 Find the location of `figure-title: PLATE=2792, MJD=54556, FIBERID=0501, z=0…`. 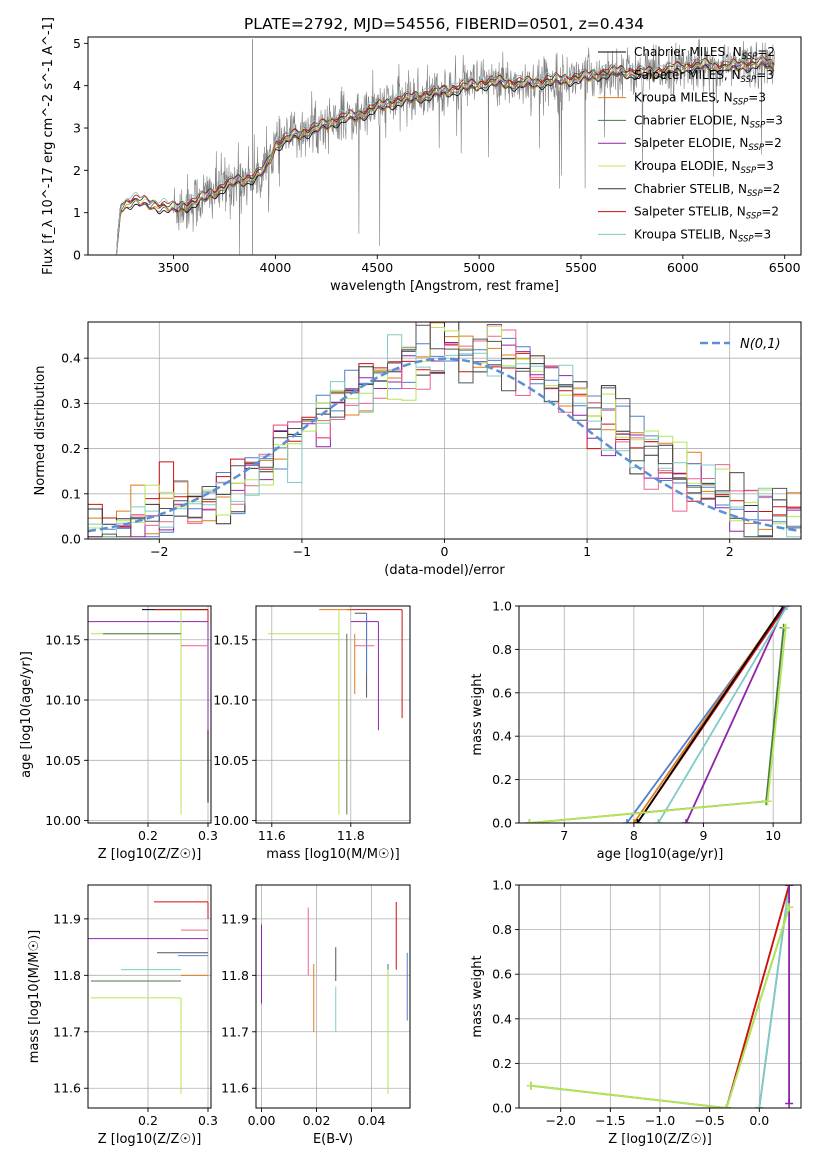

figure-title: PLATE=2792, MJD=54556, FIBERID=0501, z=0… is located at coordinates (444, 24).